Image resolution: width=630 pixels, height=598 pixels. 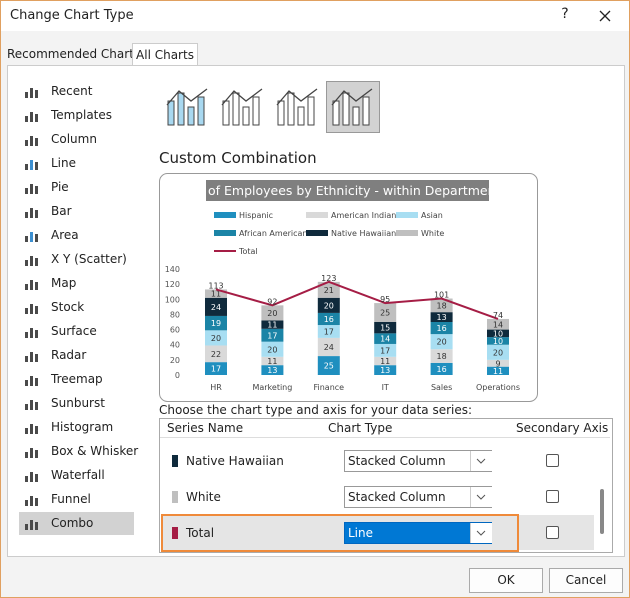 I want to click on tab: Recommended Charts, so click(x=74, y=54).